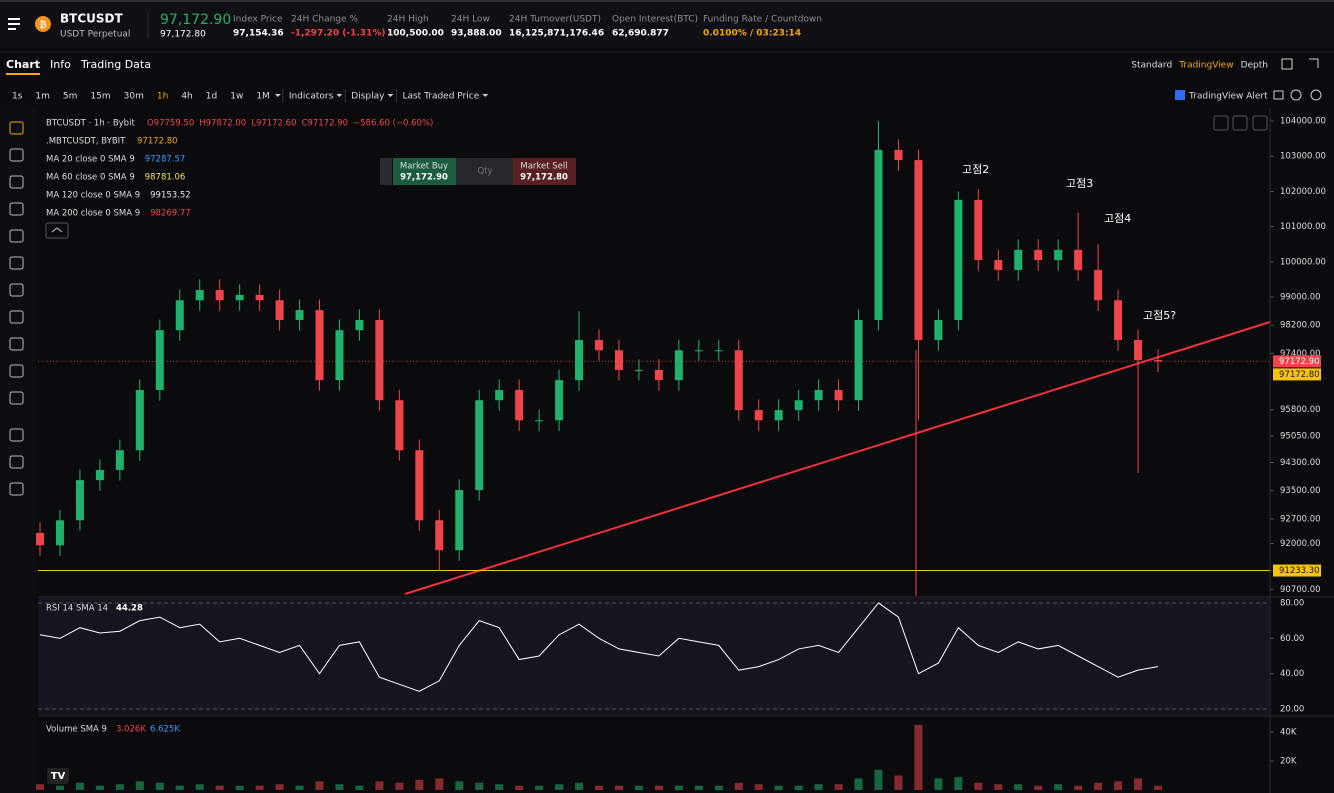 Image resolution: width=1334 pixels, height=793 pixels. Describe the element at coordinates (1254, 66) in the screenshot. I see `view-option: Depth` at that location.